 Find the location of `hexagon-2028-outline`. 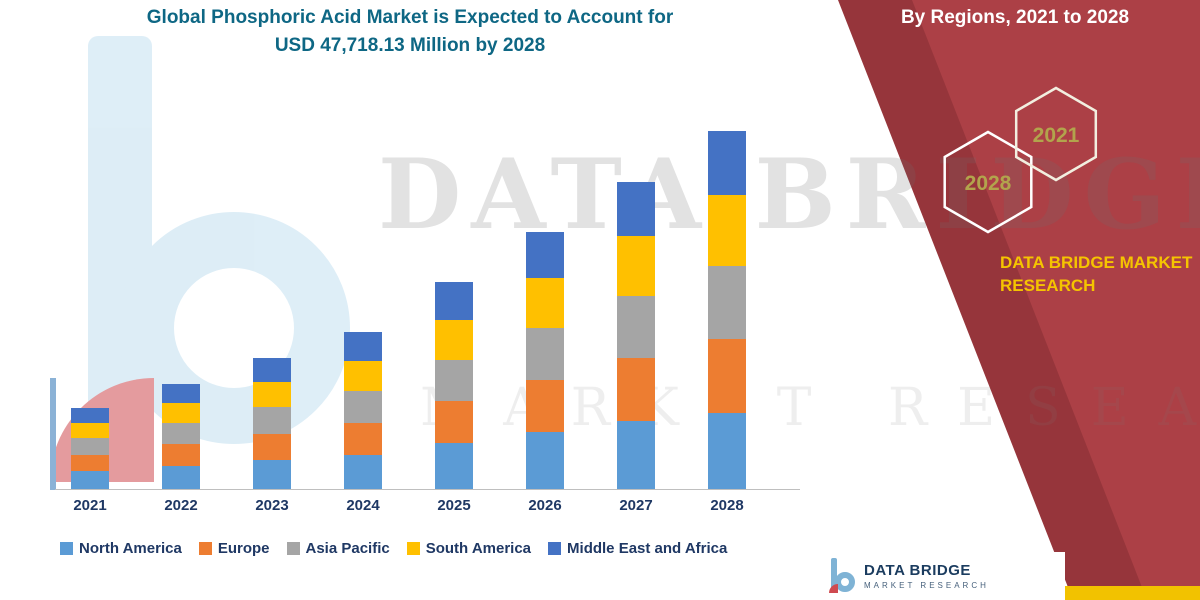

hexagon-2028-outline is located at coordinates (988, 182).